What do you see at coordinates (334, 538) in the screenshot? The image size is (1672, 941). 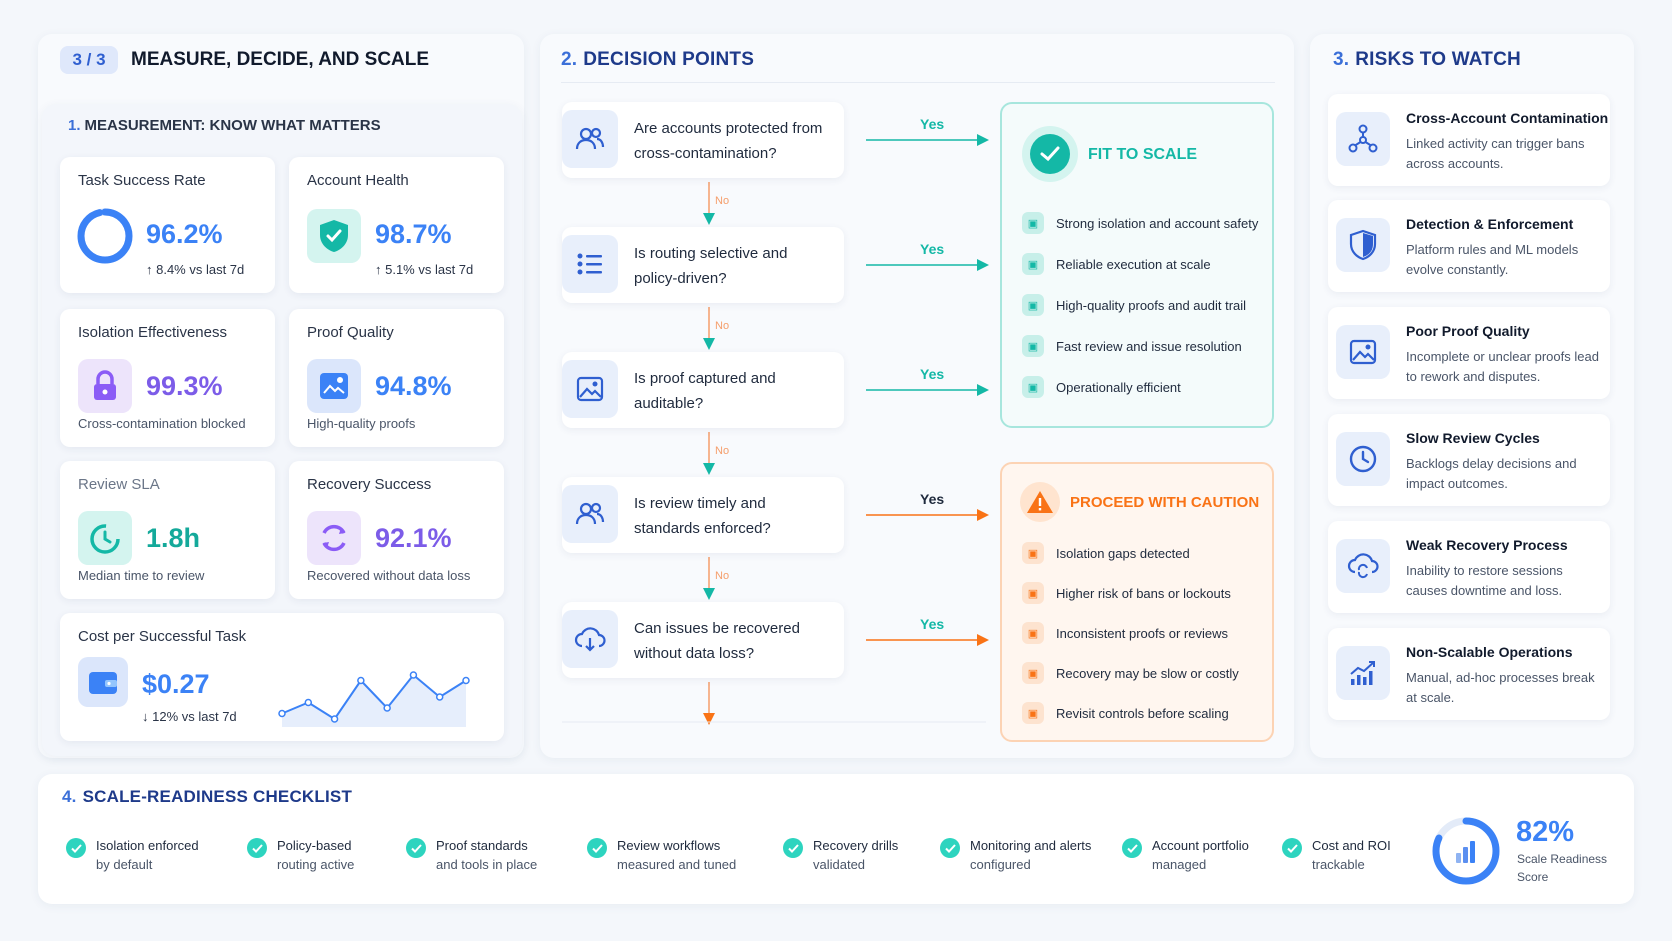 I see `refresh-icon` at bounding box center [334, 538].